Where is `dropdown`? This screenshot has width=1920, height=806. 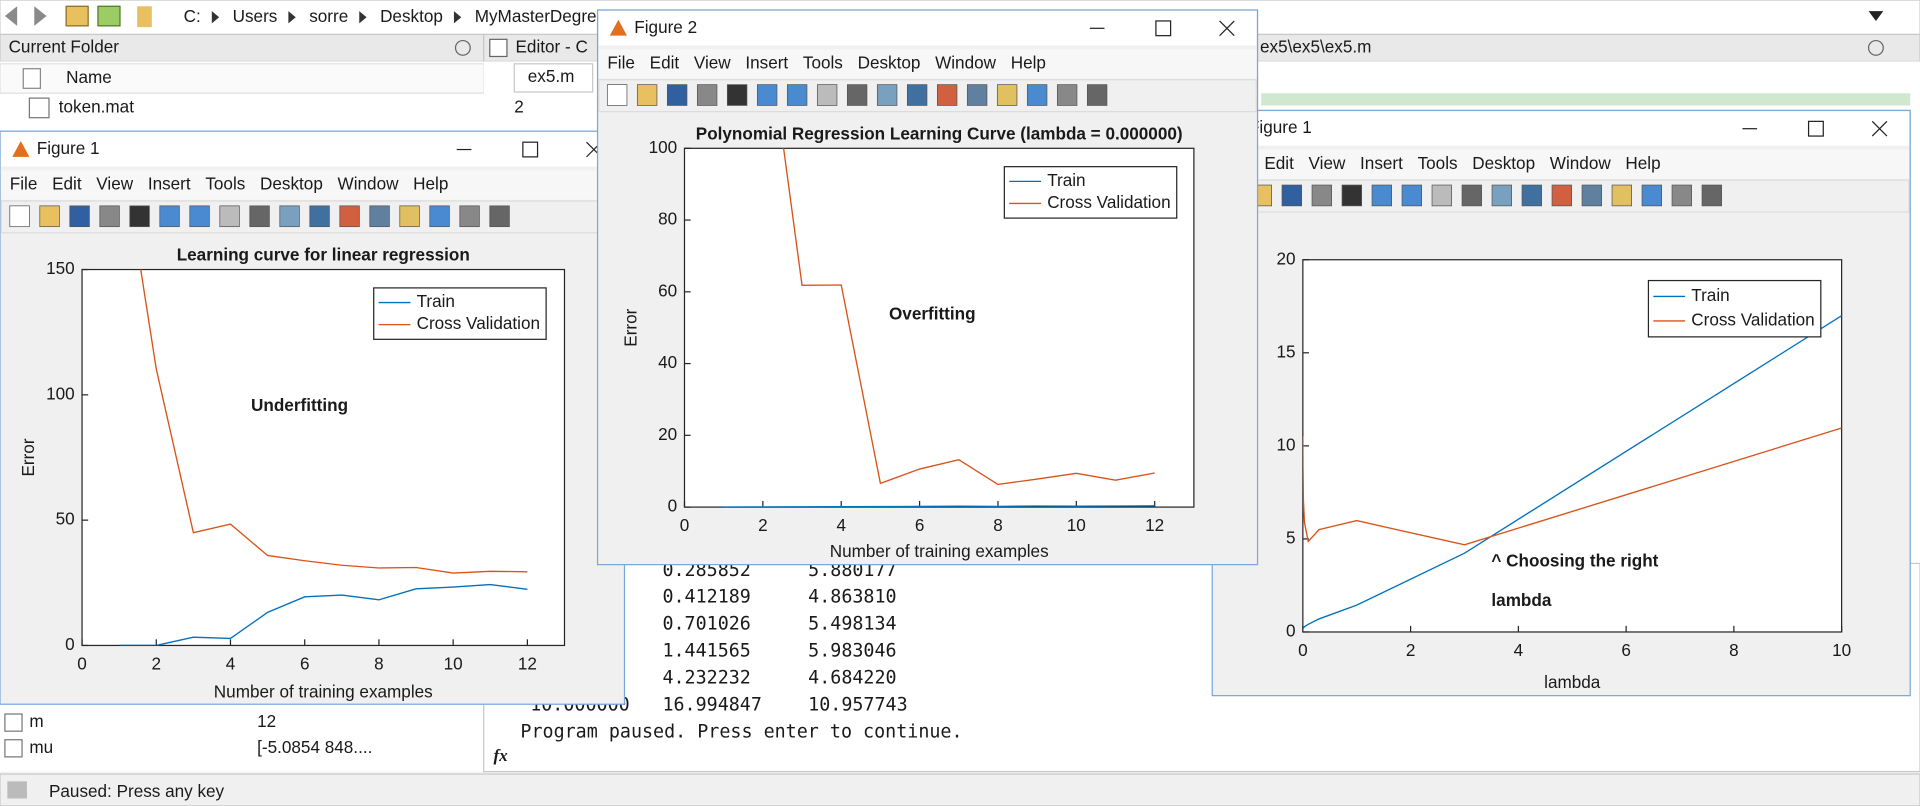
dropdown is located at coordinates (1876, 16).